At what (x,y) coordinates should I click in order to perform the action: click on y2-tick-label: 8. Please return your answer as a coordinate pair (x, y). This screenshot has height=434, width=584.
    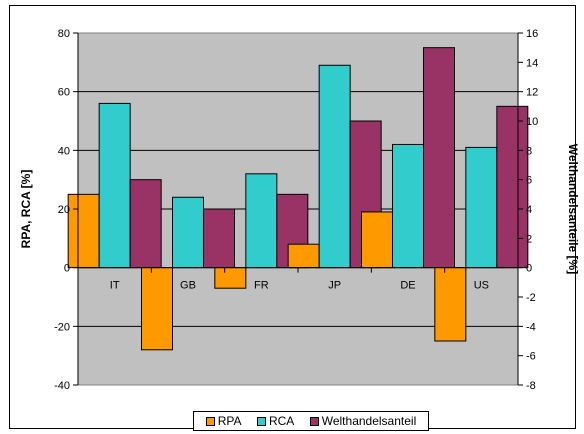
    Looking at the image, I should click on (529, 151).